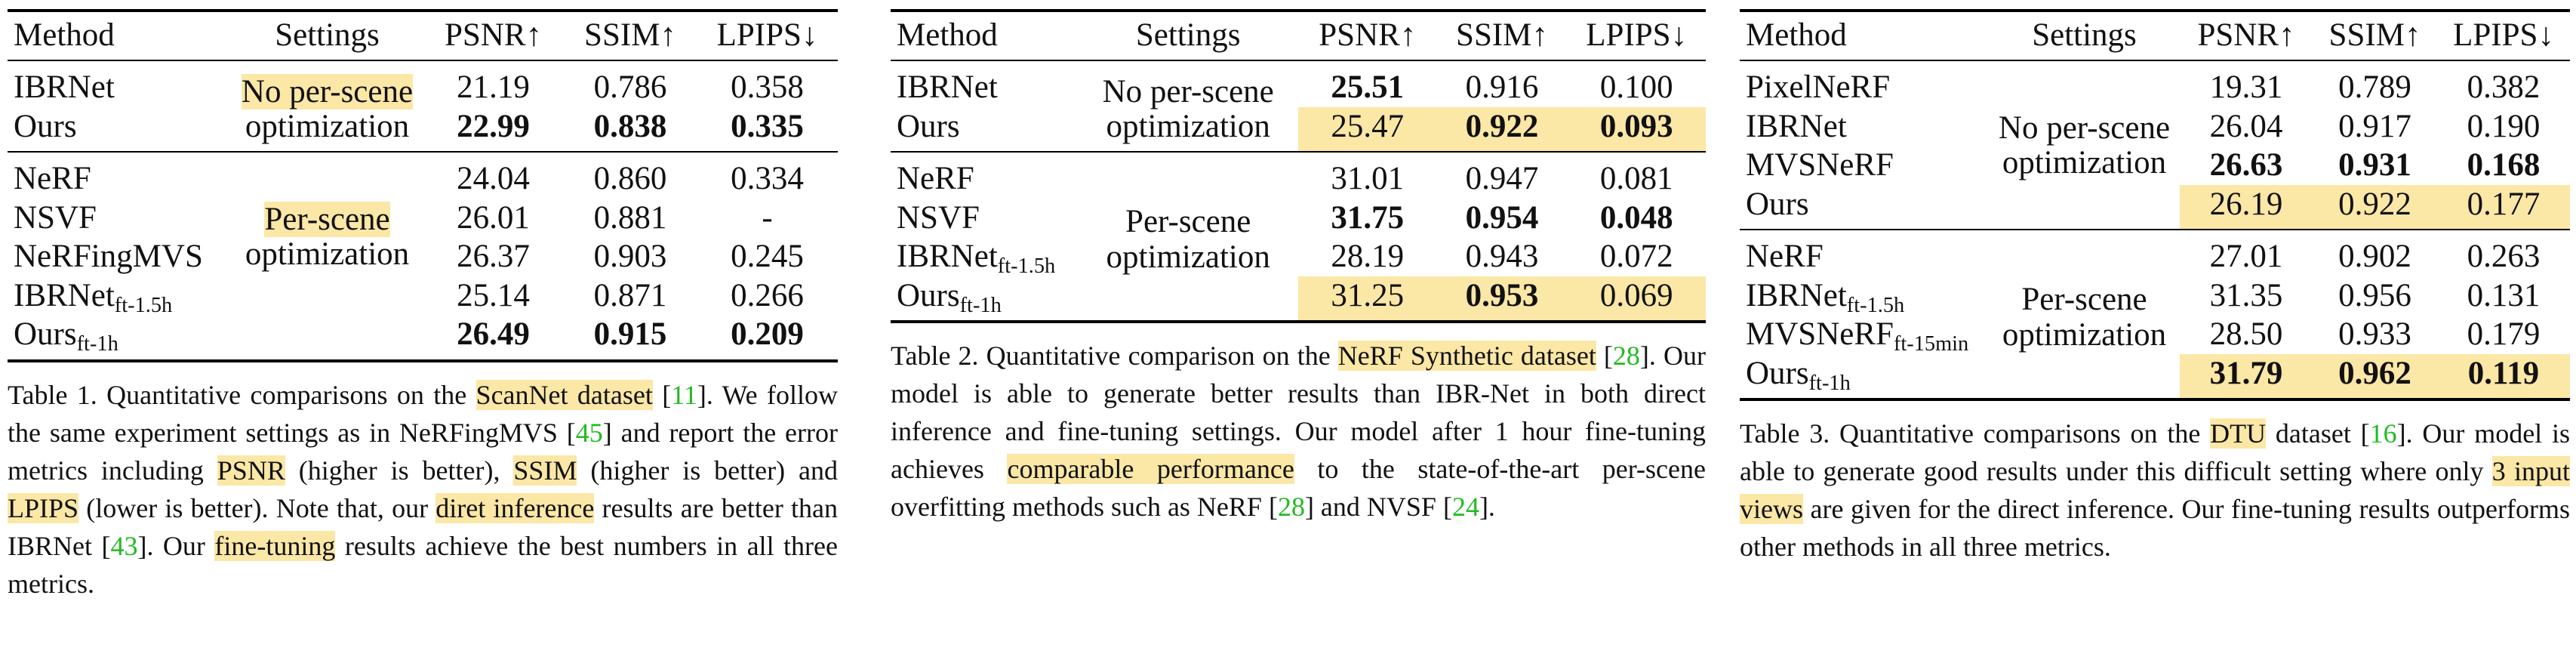 The image size is (2576, 660). I want to click on method-cell: NeRFingMVS, so click(108, 257).